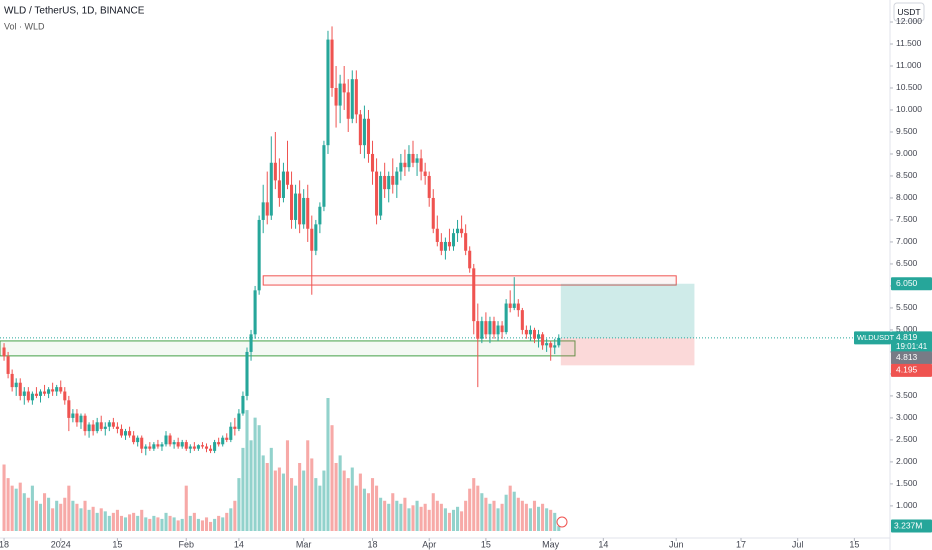 This screenshot has height=550, width=932. What do you see at coordinates (911, 358) in the screenshot?
I see `entry-price-tag-bg` at bounding box center [911, 358].